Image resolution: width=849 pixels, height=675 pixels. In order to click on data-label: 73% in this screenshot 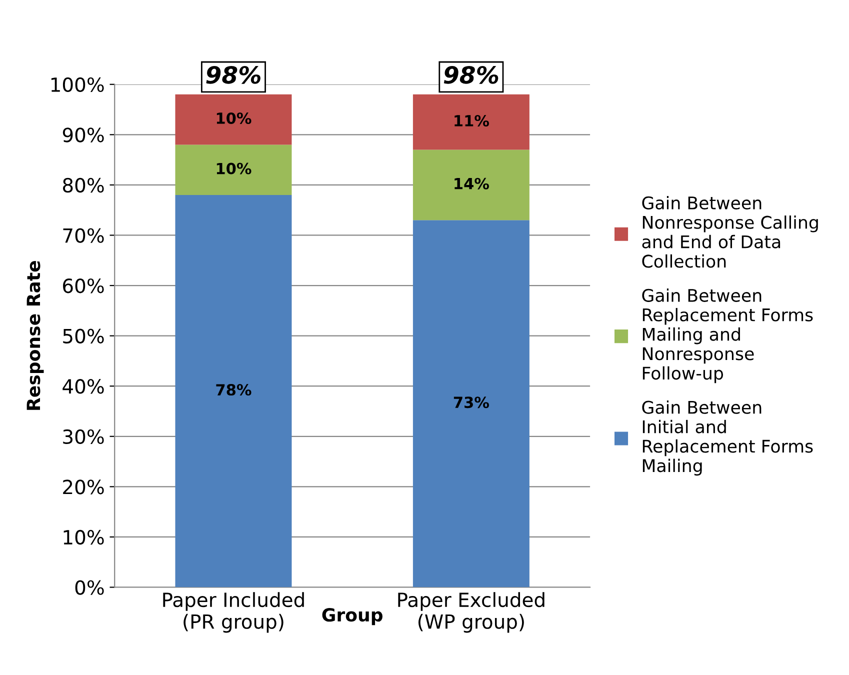, I will do `click(471, 402)`.